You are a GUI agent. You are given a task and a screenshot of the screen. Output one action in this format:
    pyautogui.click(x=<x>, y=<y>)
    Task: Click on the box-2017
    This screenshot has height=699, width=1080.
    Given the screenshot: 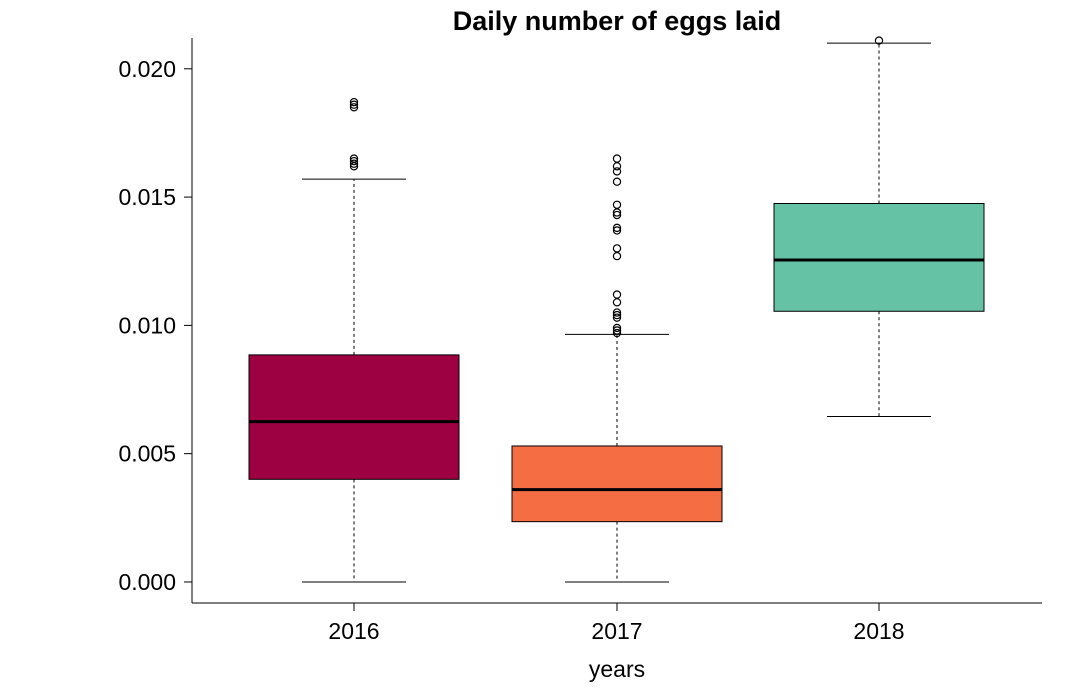 What is the action you would take?
    pyautogui.click(x=617, y=368)
    